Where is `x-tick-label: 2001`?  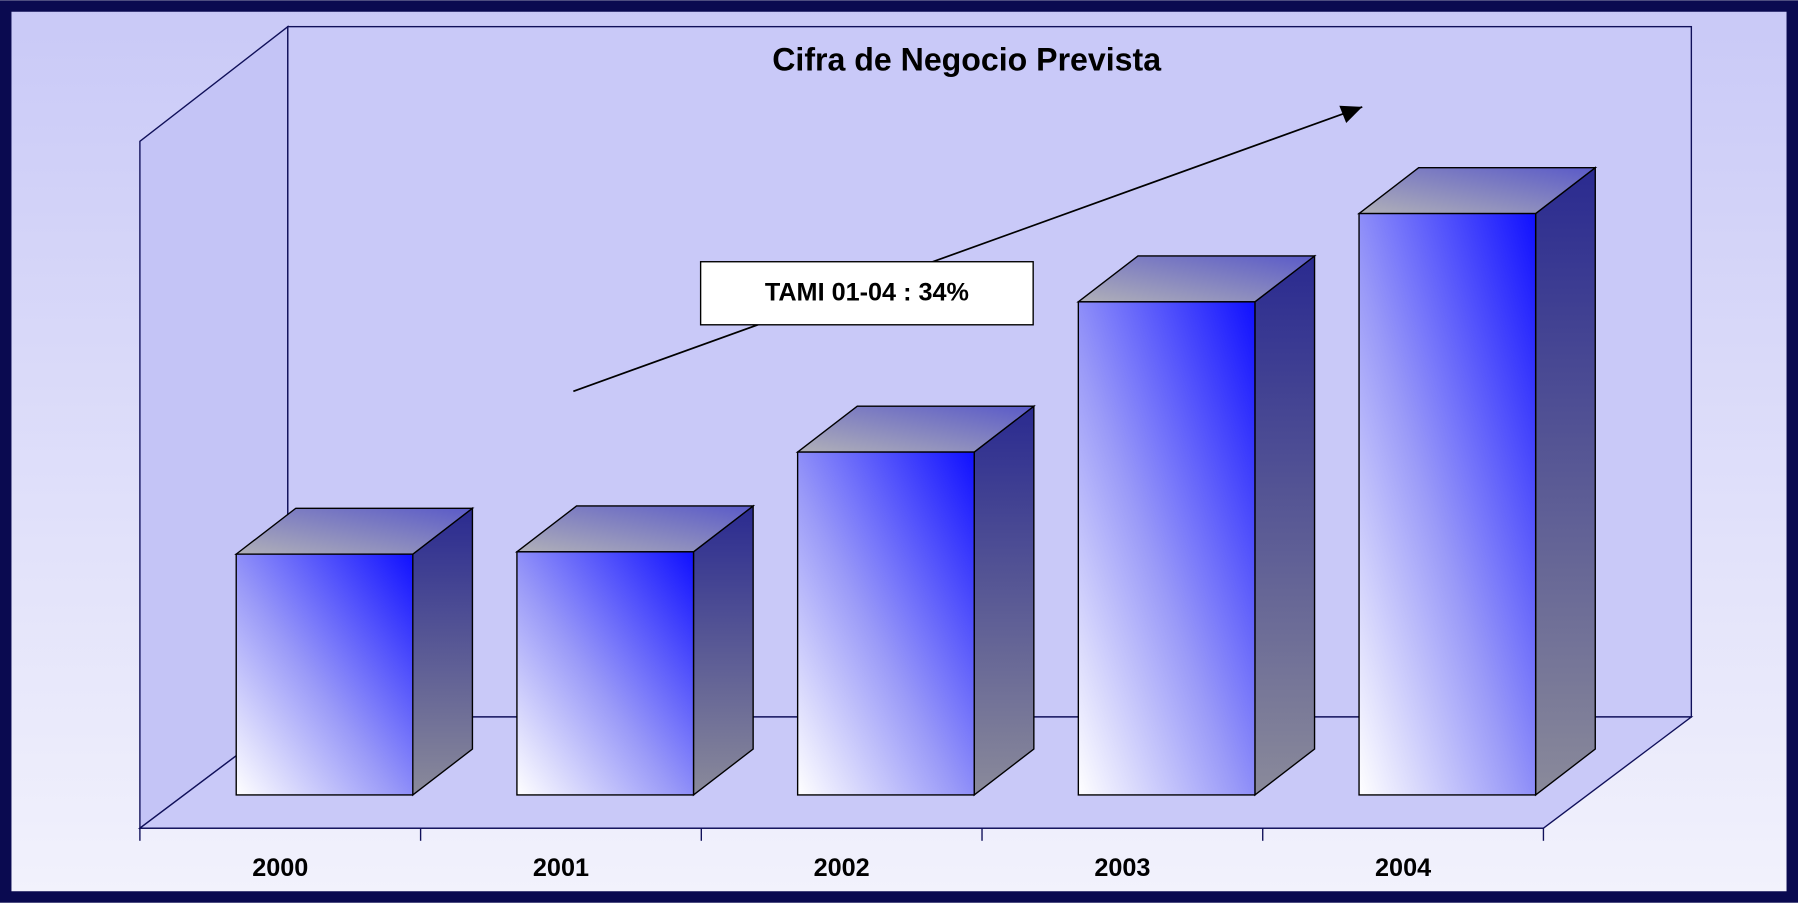
x-tick-label: 2001 is located at coordinates (561, 868).